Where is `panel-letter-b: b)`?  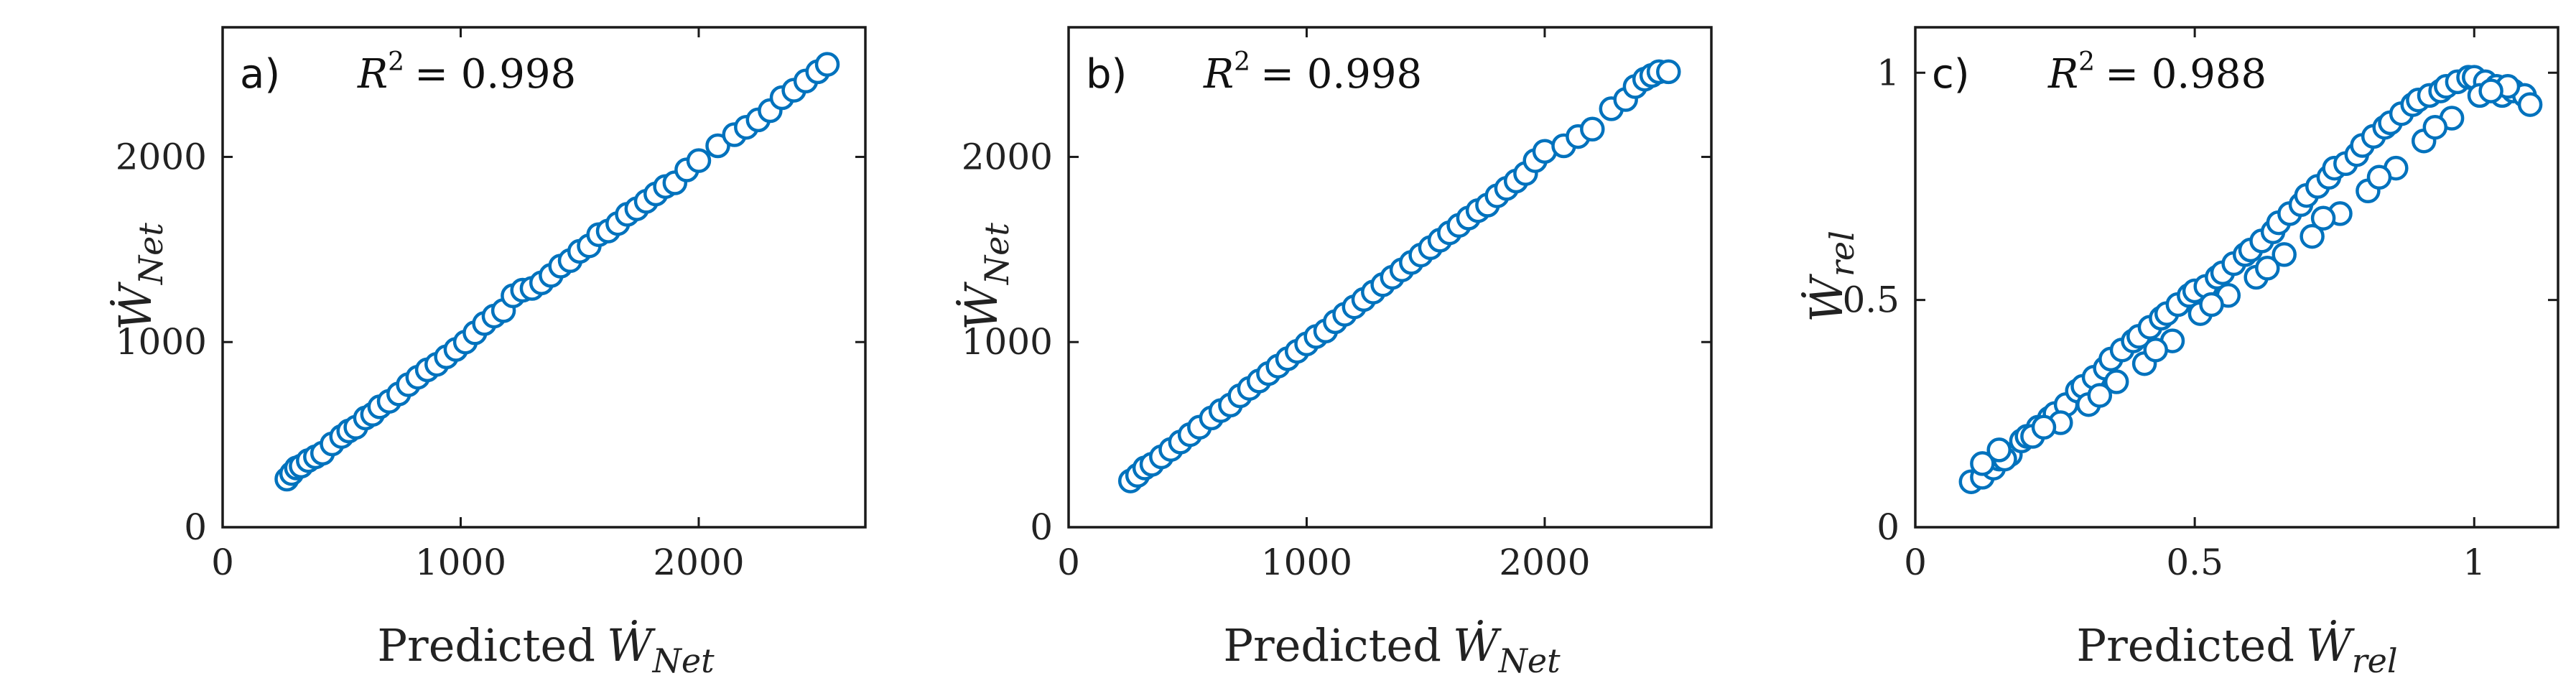
panel-letter-b: b) is located at coordinates (1106, 74).